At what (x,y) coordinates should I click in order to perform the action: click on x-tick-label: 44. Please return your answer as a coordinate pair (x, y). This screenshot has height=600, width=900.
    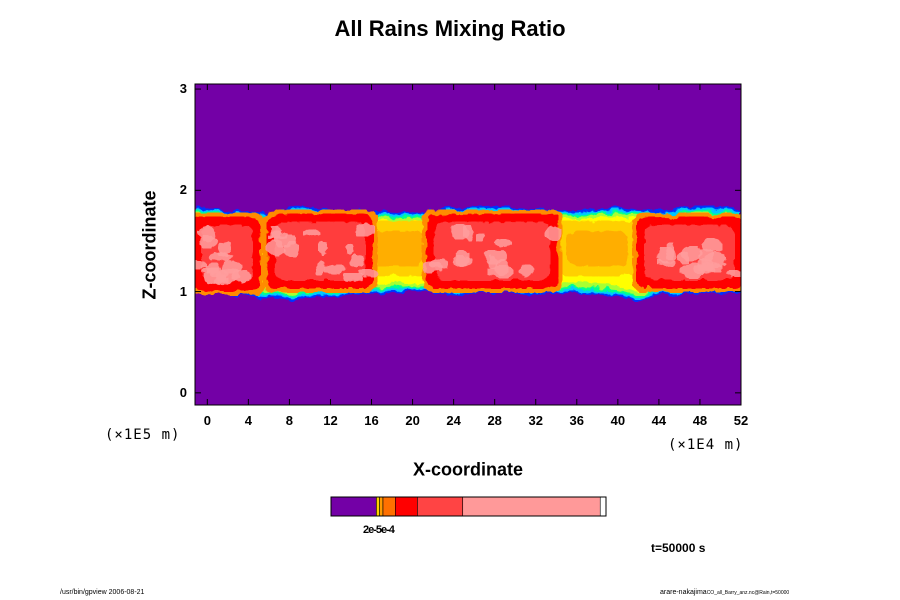
    Looking at the image, I should click on (659, 420).